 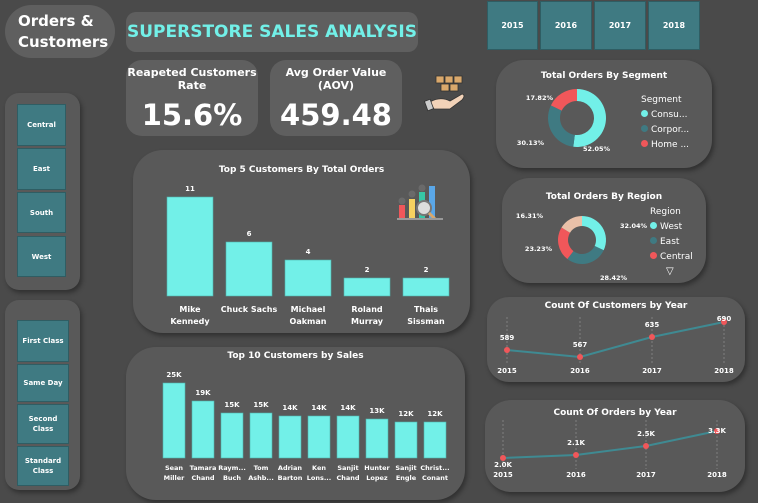 I want to click on legend-item: Central, so click(x=671, y=257).